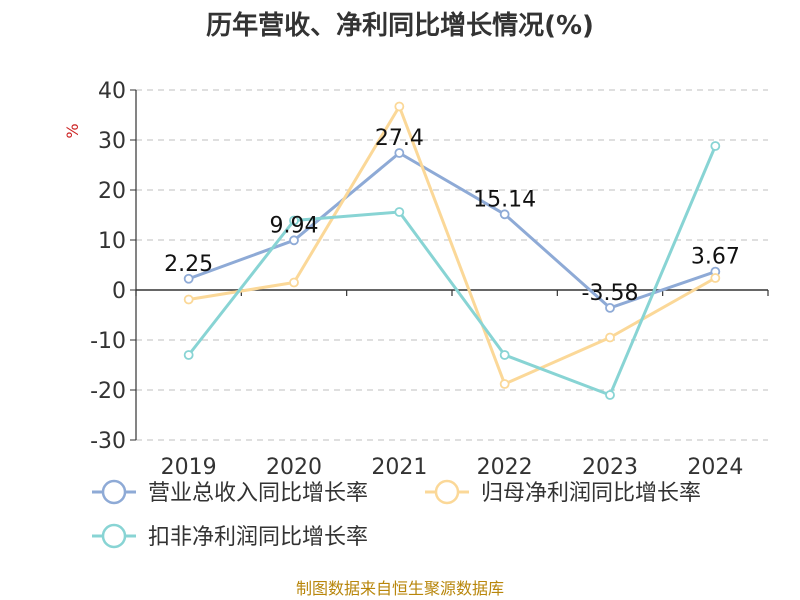  I want to click on source-note: 制图数据来自恒生聚源数据库, so click(400, 588).